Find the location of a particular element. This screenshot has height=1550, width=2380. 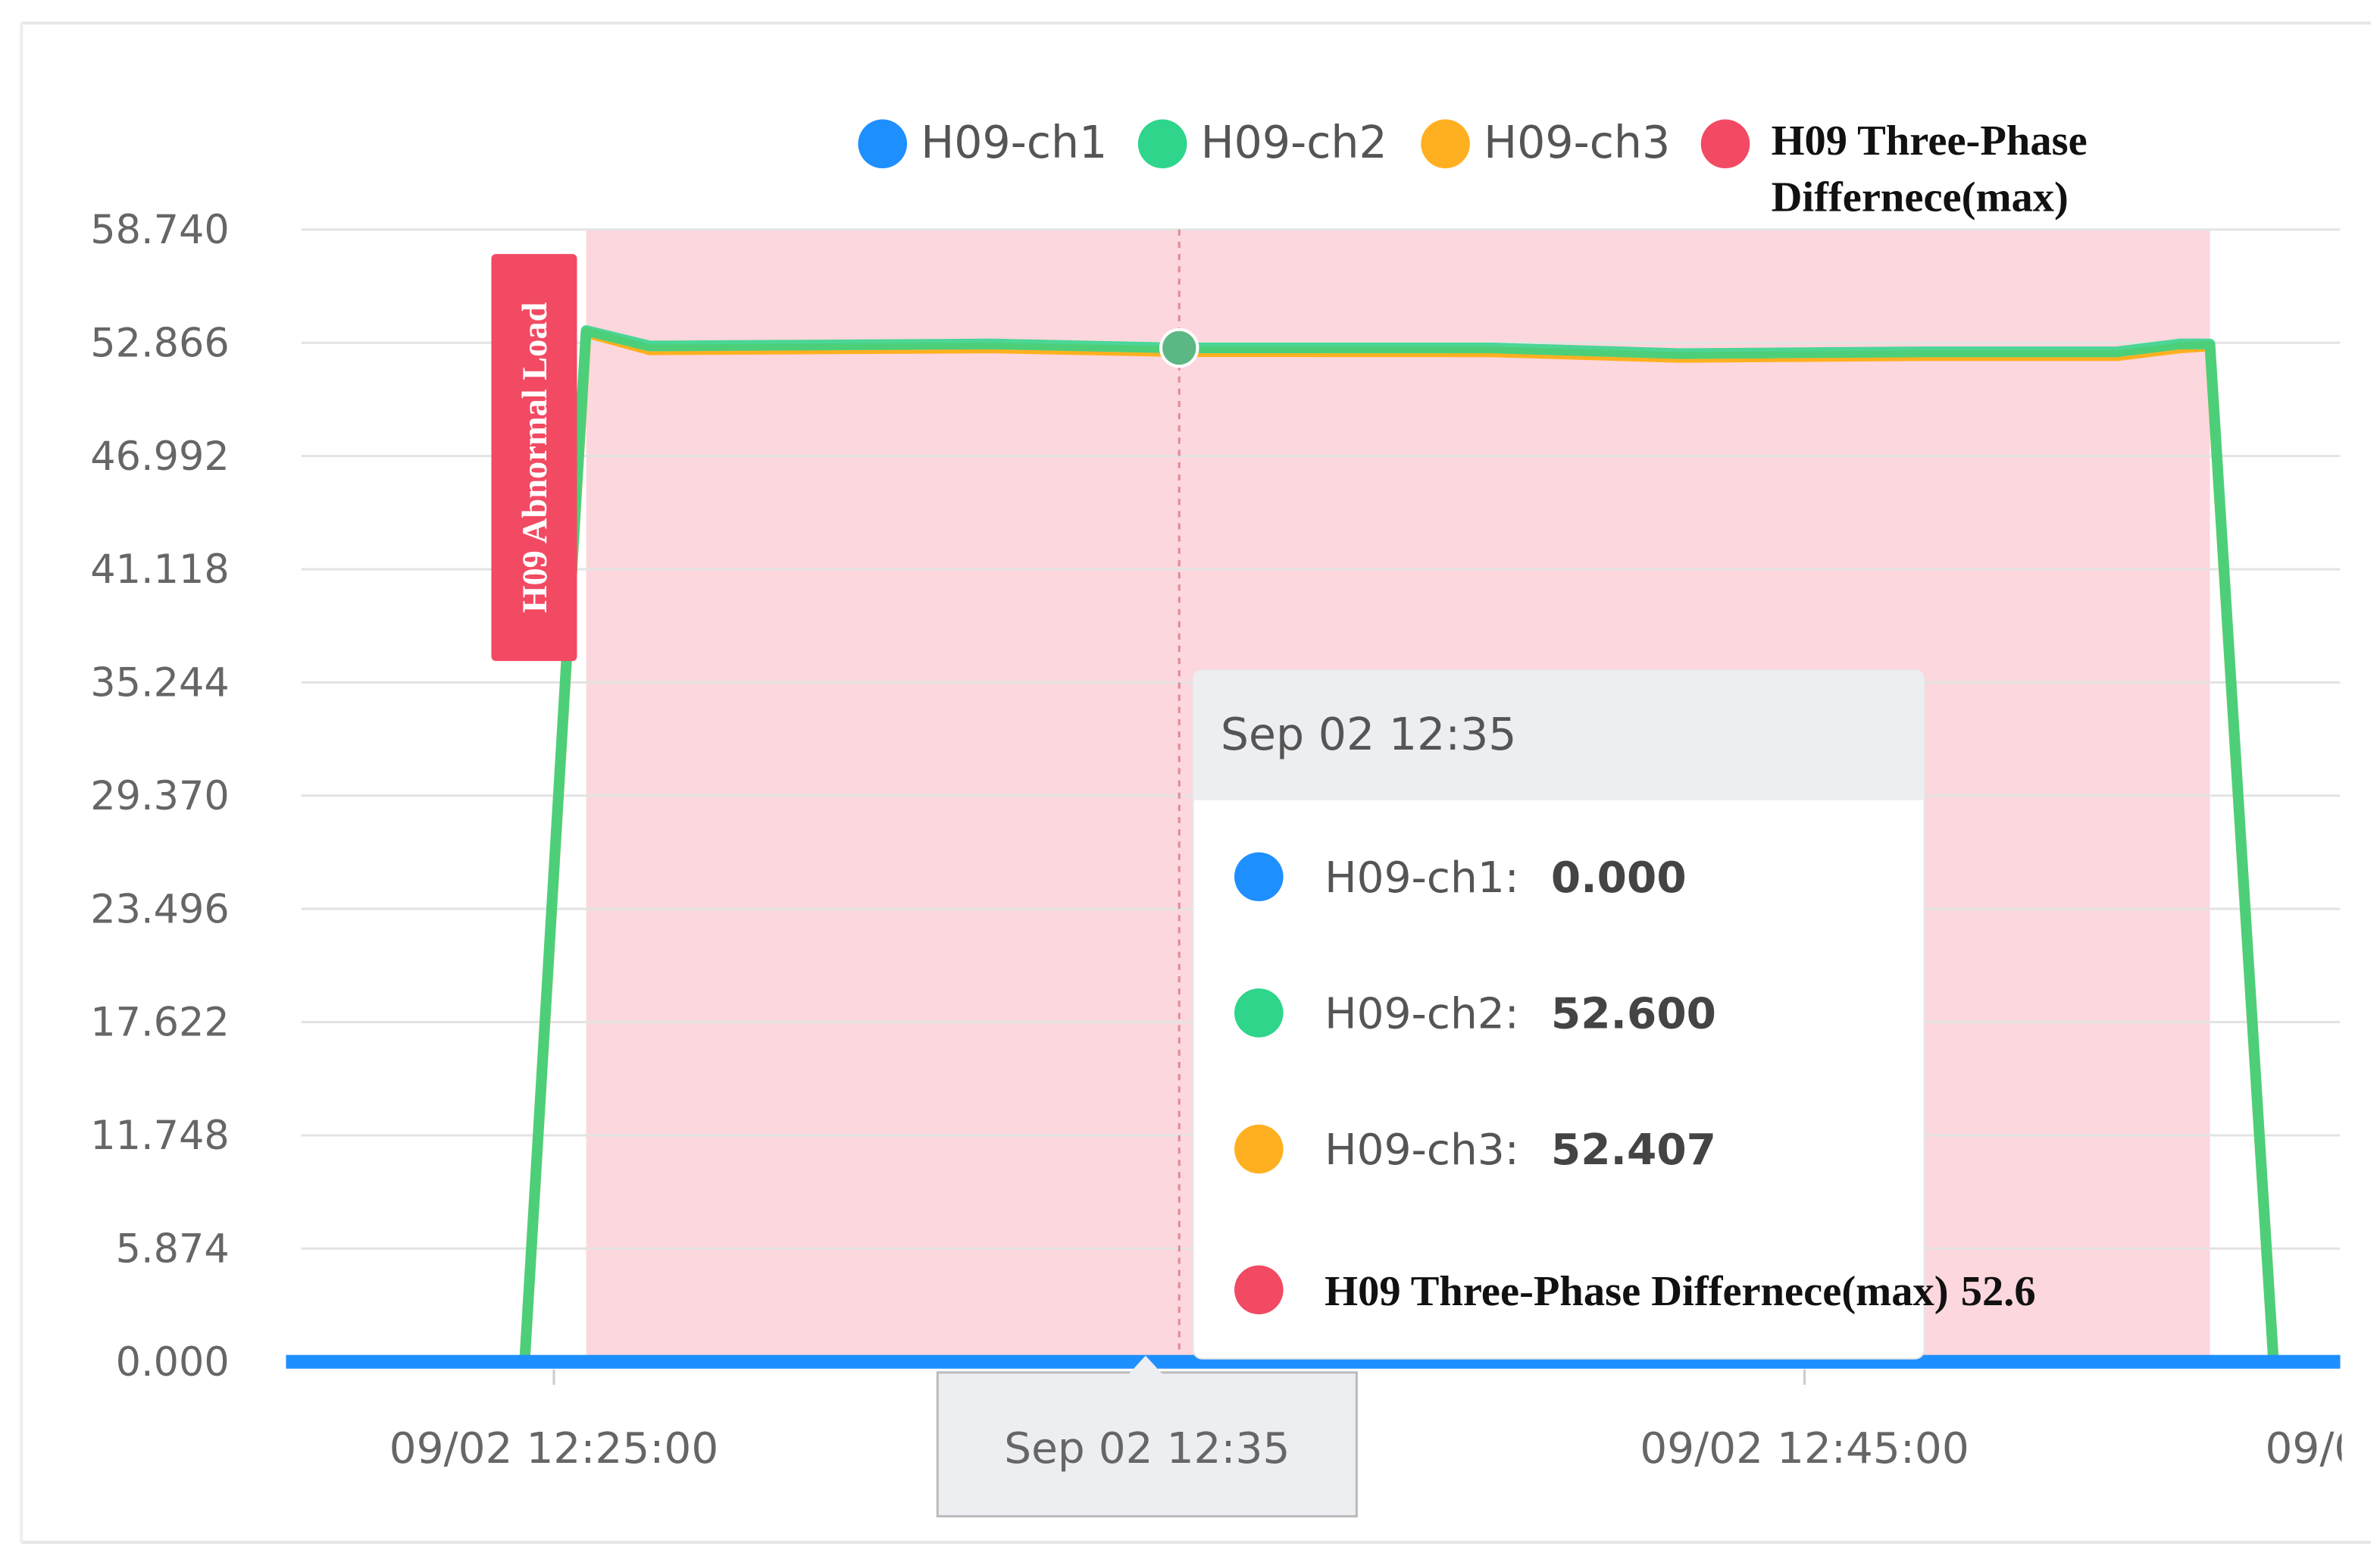

tooltip-name: H09-ch3: is located at coordinates (1421, 1151).